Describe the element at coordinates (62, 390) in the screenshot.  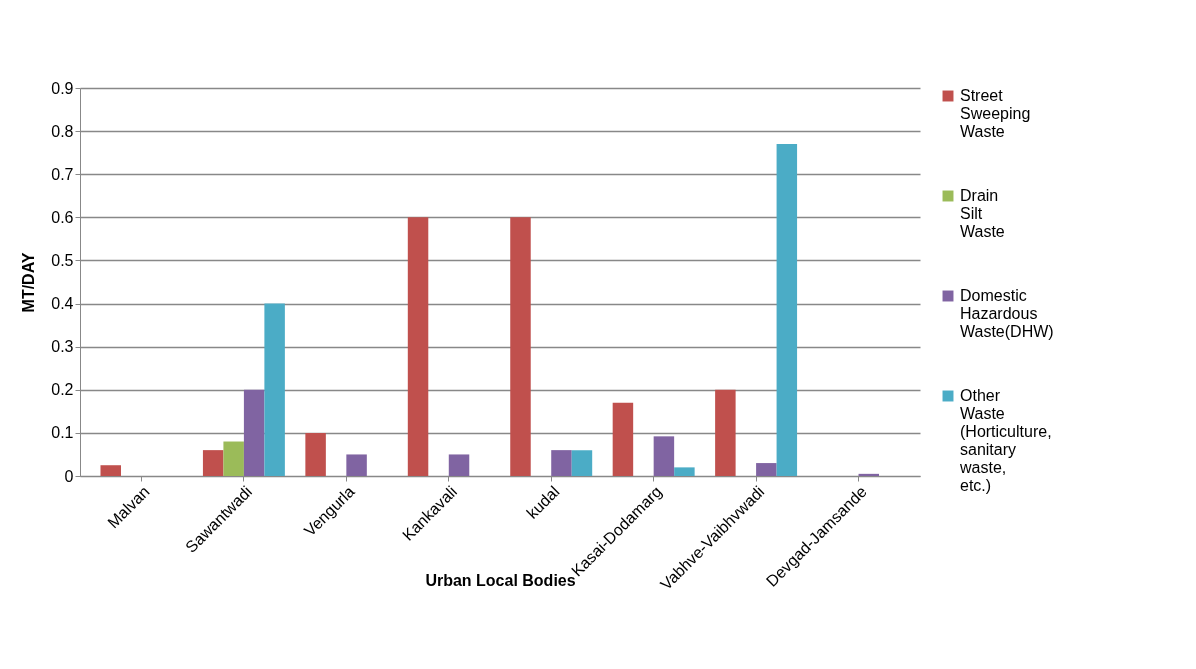
I see `y-tick-label: 0.2` at that location.